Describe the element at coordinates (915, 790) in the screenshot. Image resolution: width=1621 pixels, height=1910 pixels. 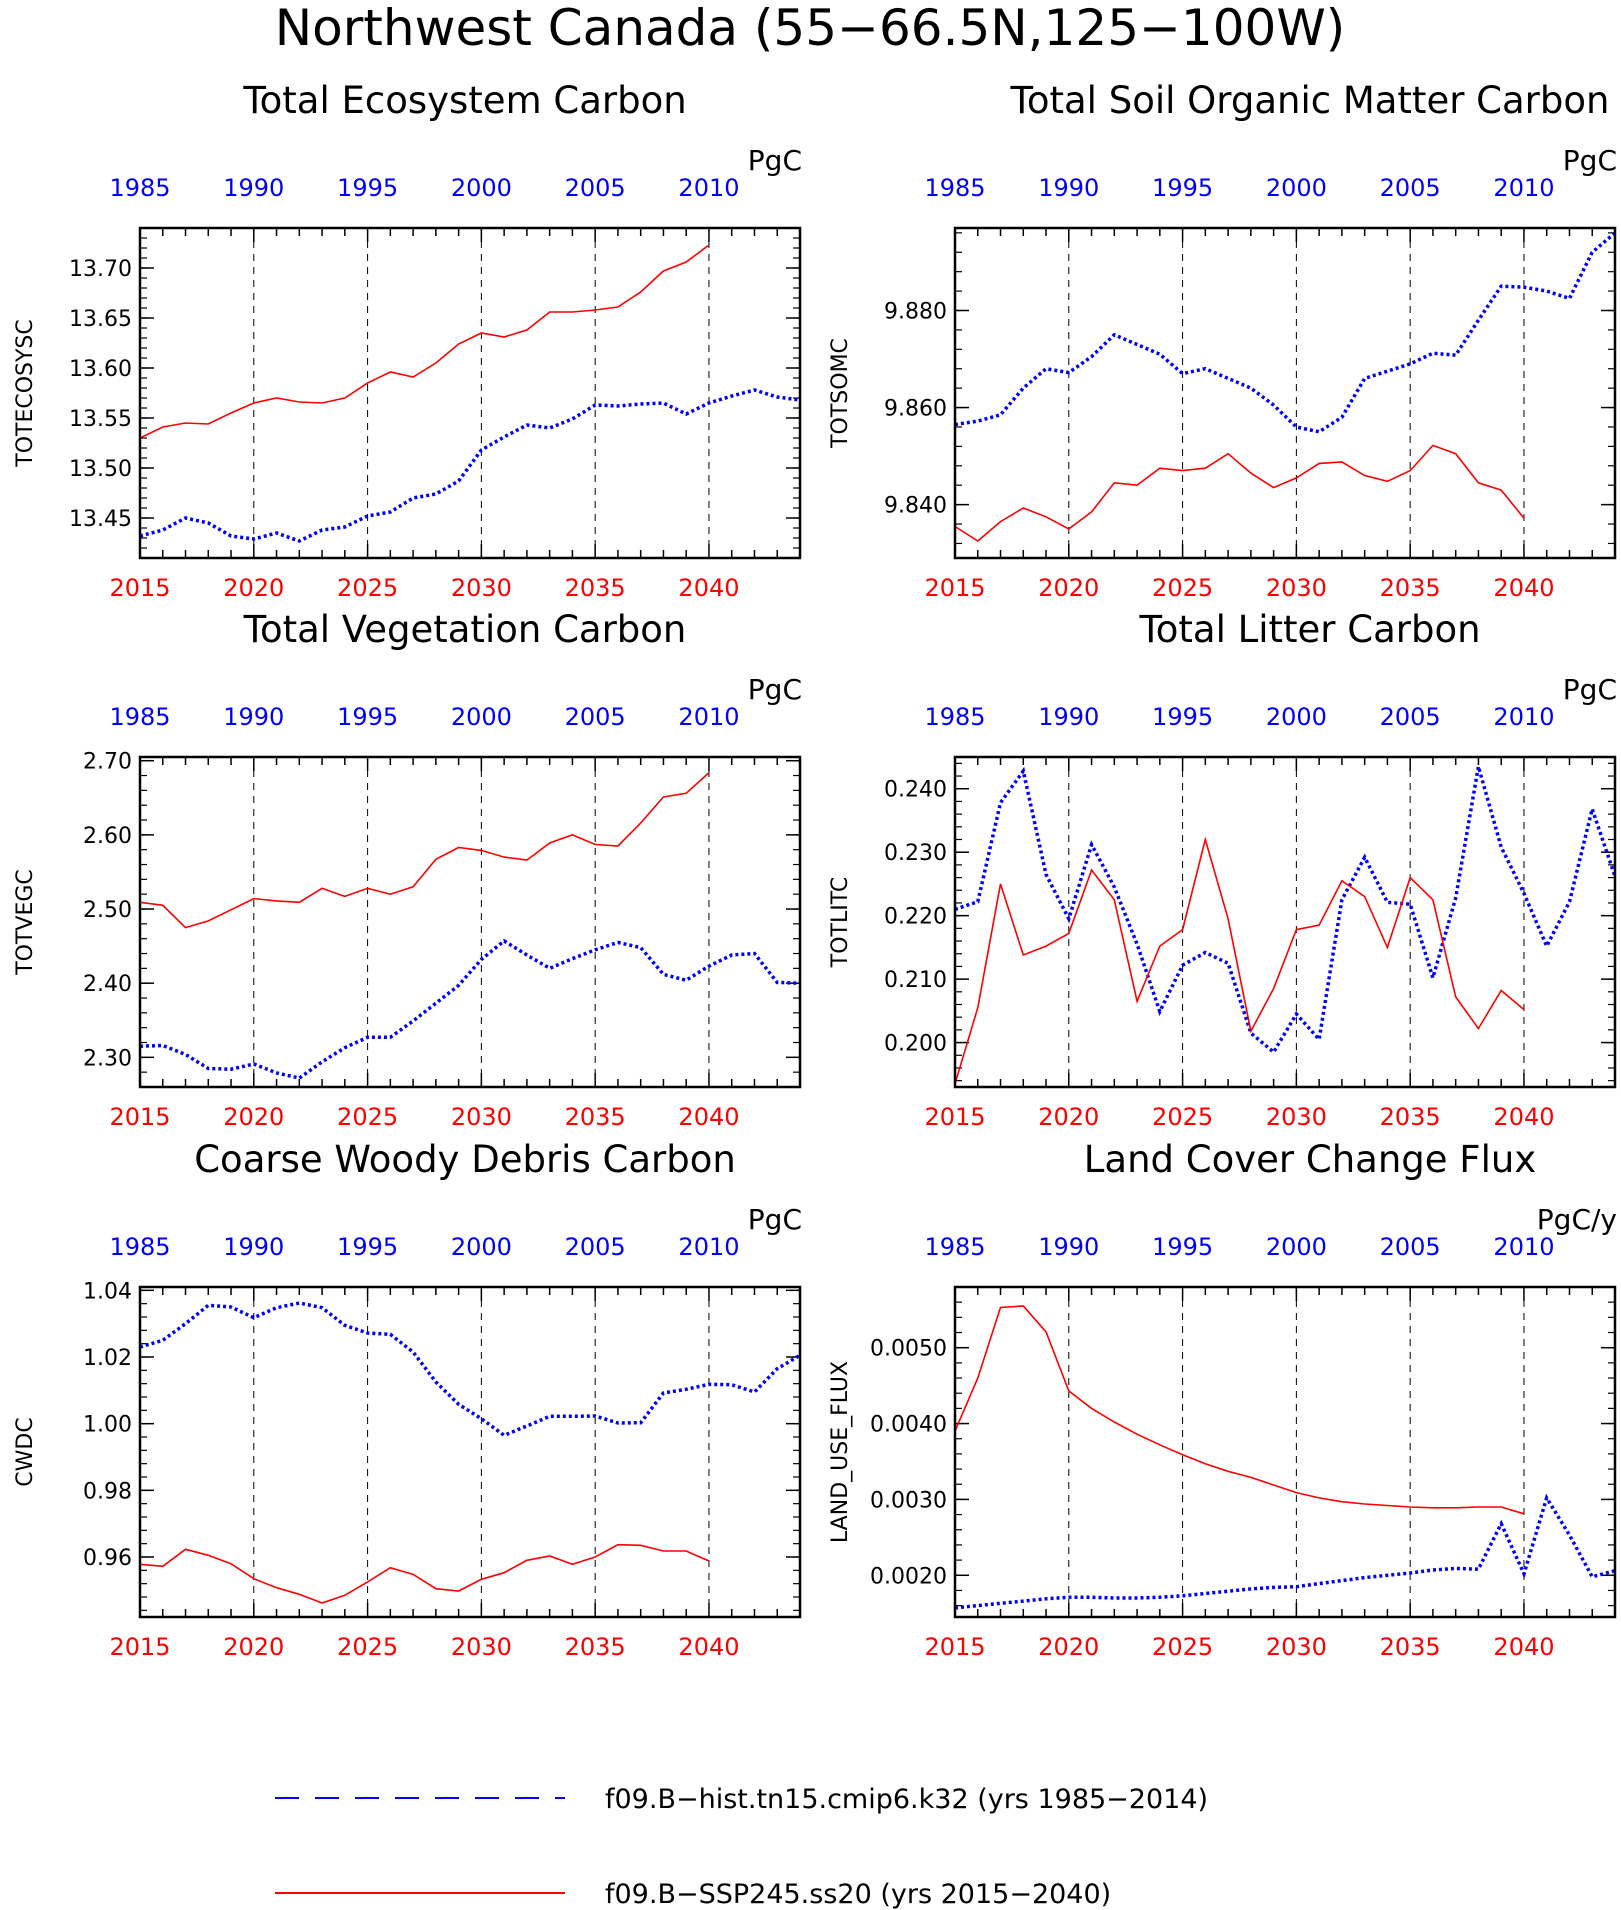
I see `y-tick-label: 0.240` at that location.